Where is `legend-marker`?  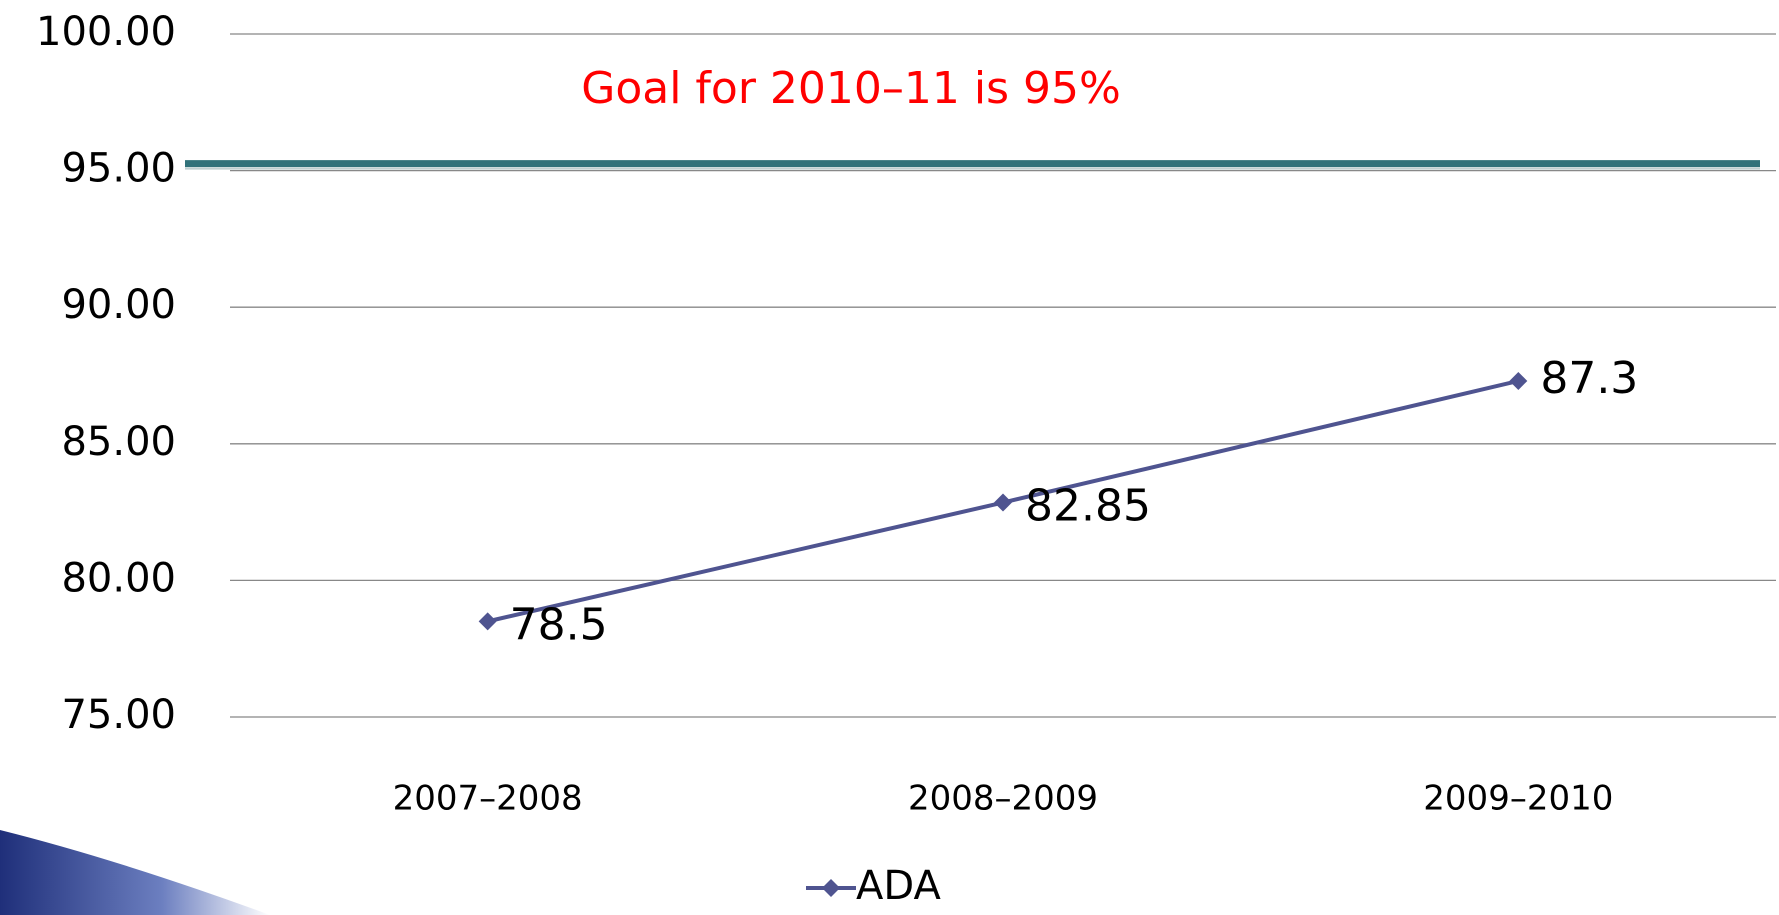 legend-marker is located at coordinates (831, 888).